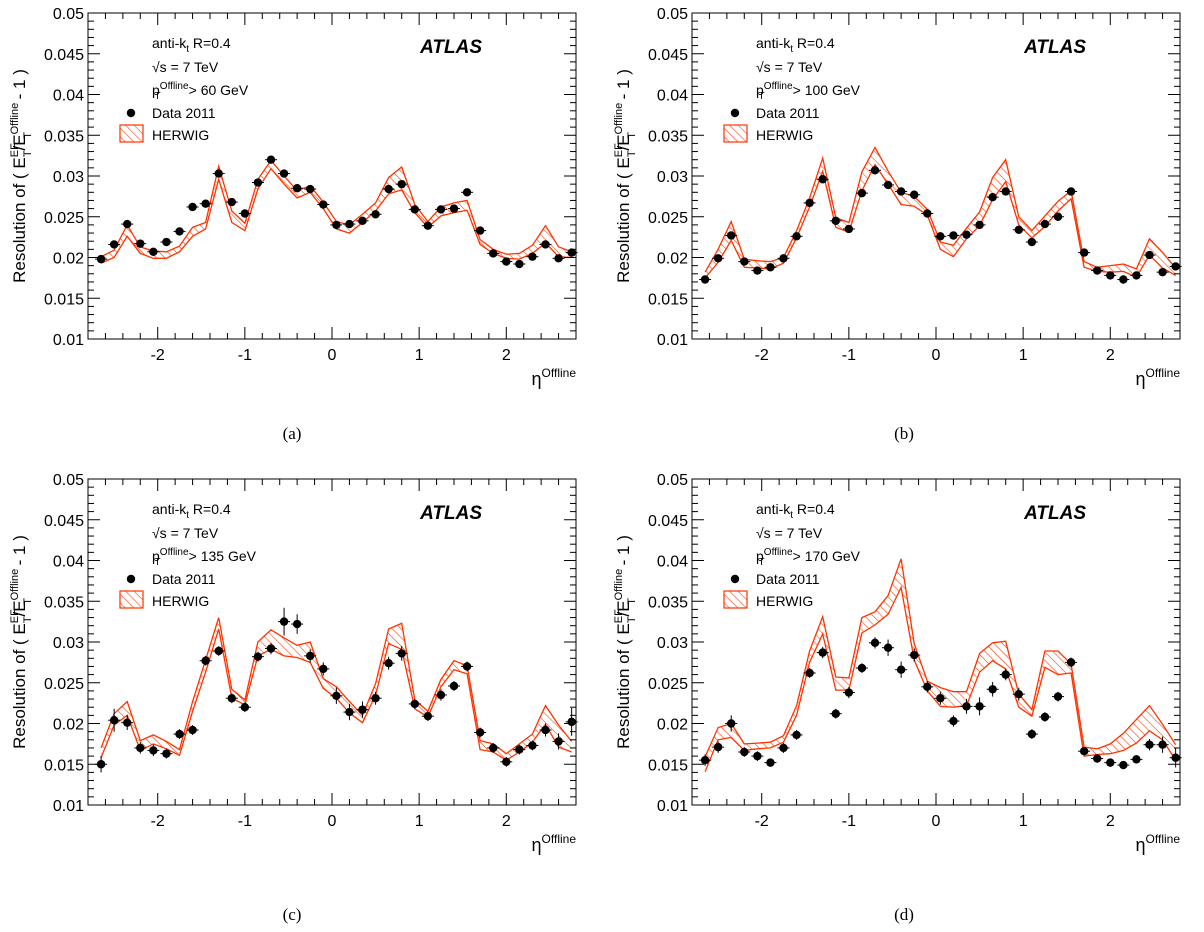 The width and height of the screenshot is (1204, 932). I want to click on y-tick-label: 0.045, so click(64, 55).